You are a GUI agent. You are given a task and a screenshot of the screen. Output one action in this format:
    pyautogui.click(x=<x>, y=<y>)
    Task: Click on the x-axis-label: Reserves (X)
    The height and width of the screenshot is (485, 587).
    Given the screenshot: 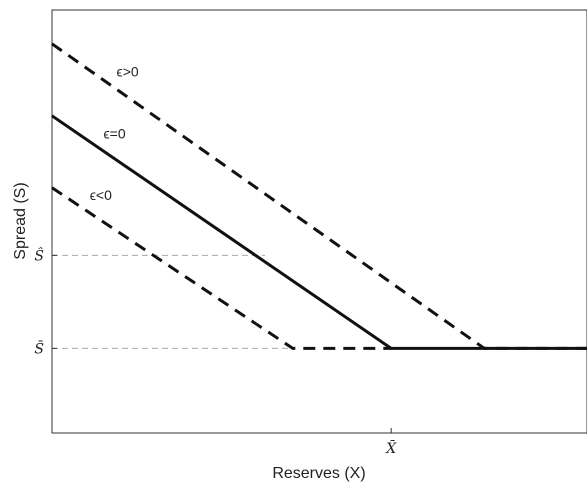 What is the action you would take?
    pyautogui.click(x=318, y=473)
    